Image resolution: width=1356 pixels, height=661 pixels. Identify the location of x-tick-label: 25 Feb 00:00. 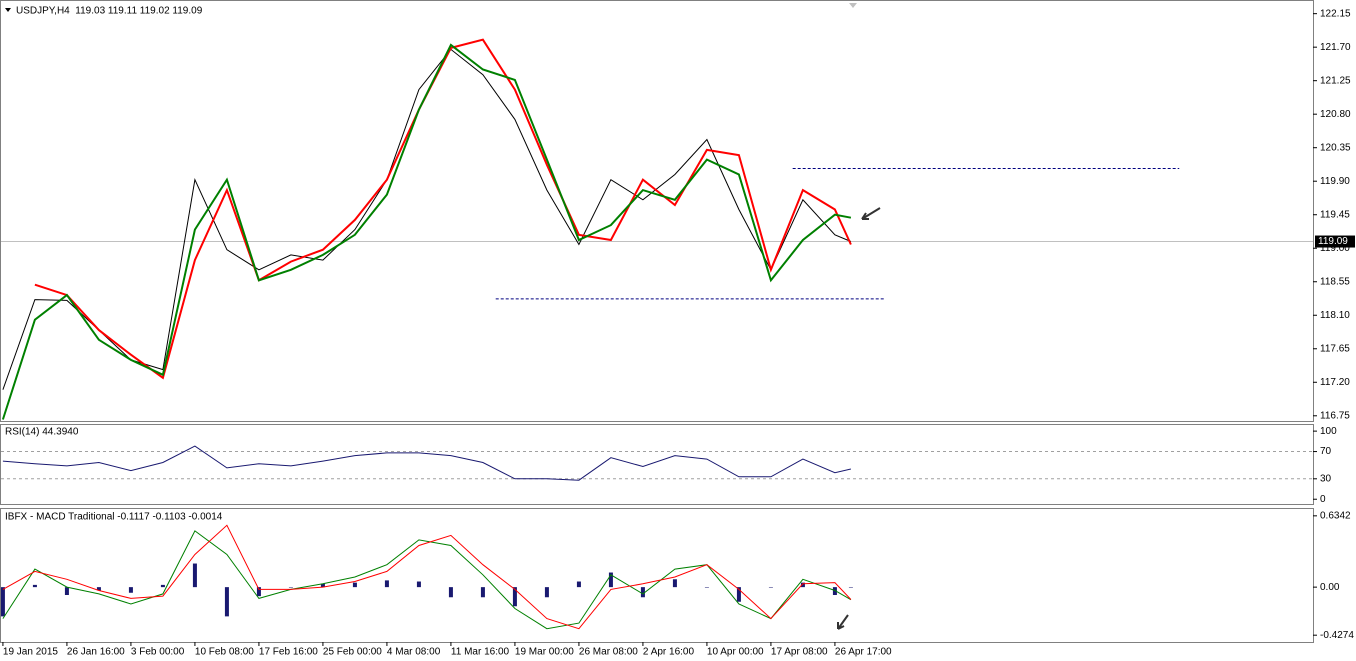
(352, 652).